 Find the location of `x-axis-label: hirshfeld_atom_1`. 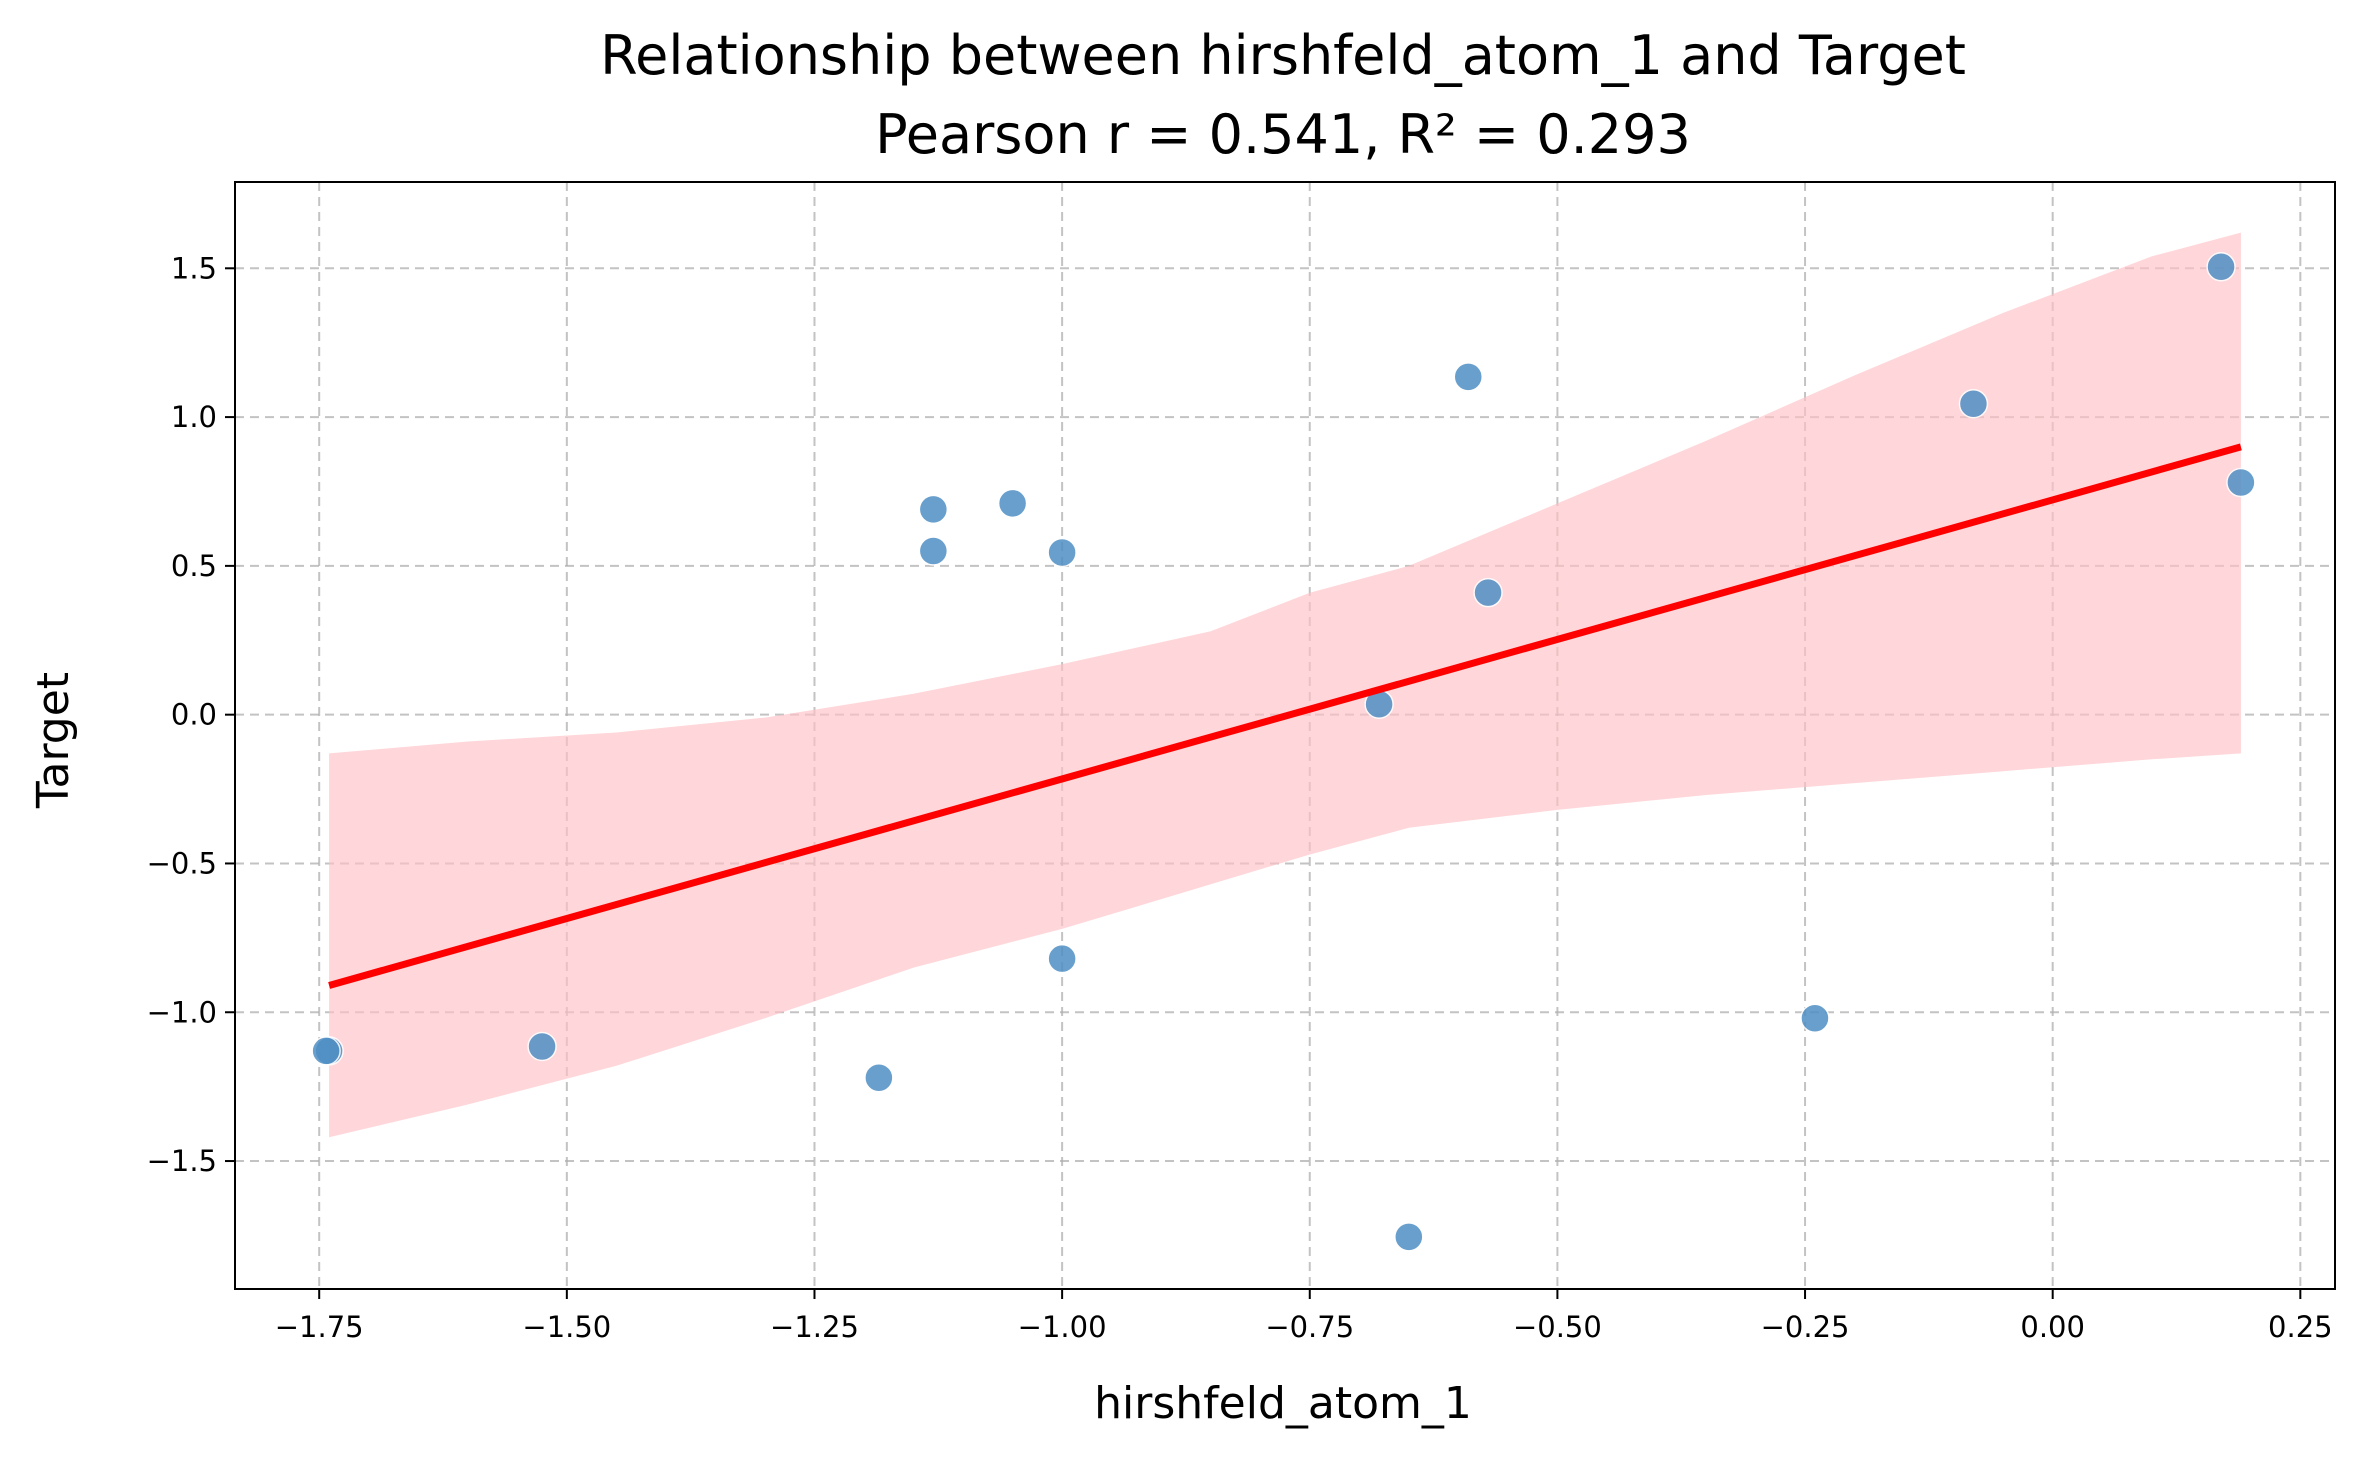

x-axis-label: hirshfeld_atom_1 is located at coordinates (1283, 1403).